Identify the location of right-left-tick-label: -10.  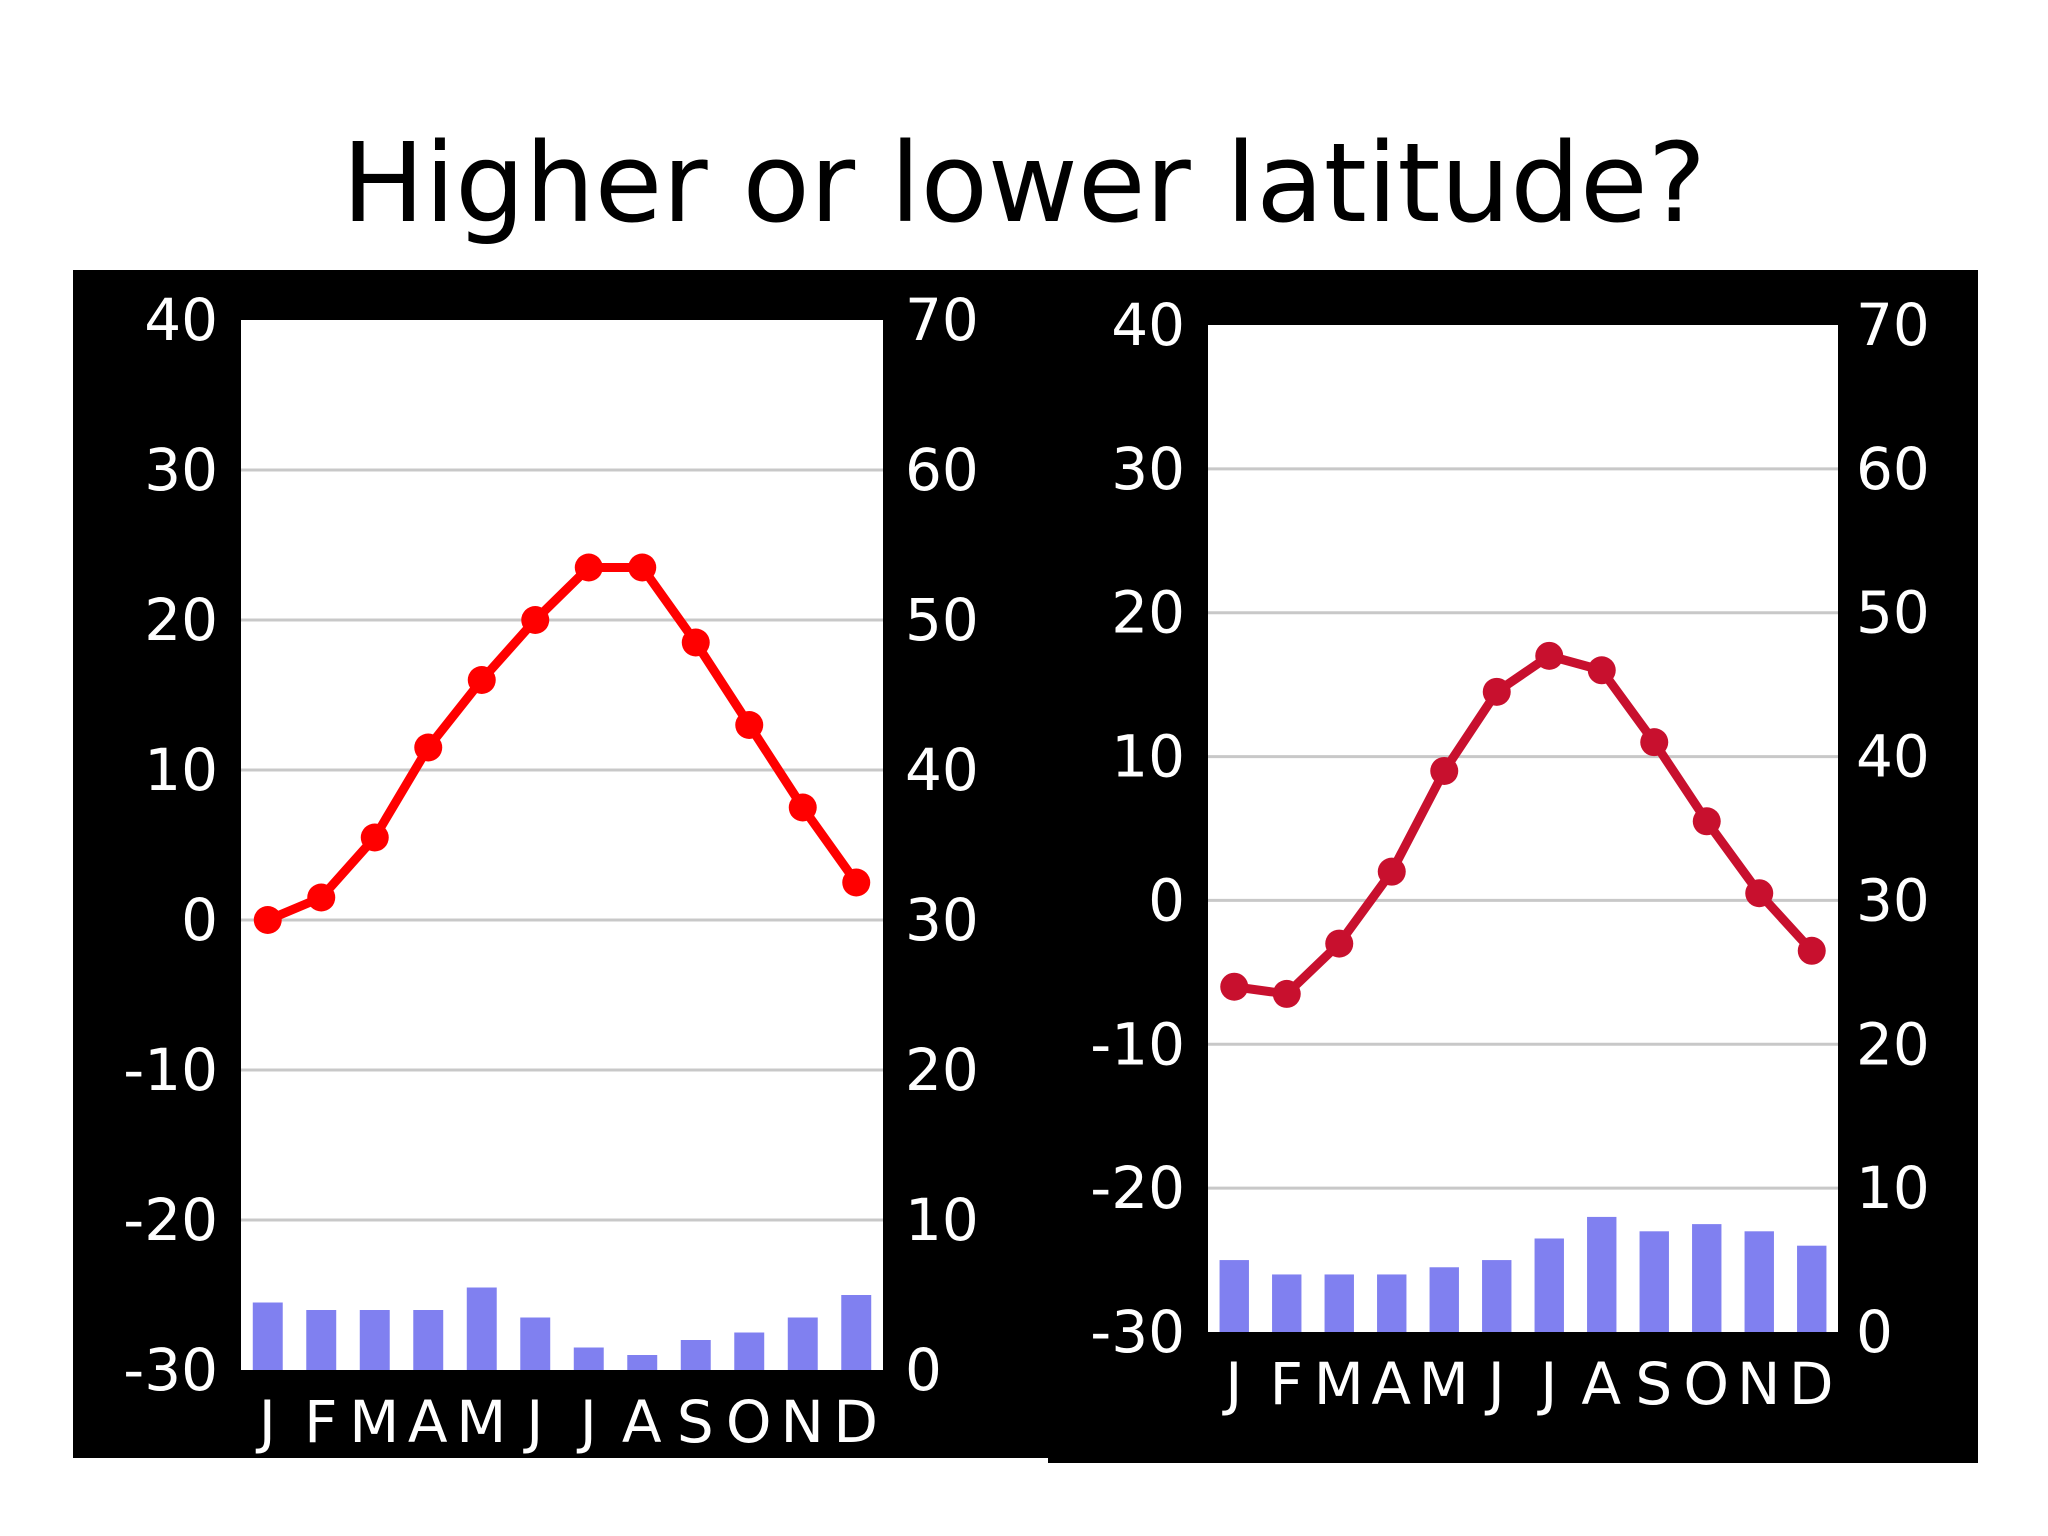
(1137, 1044).